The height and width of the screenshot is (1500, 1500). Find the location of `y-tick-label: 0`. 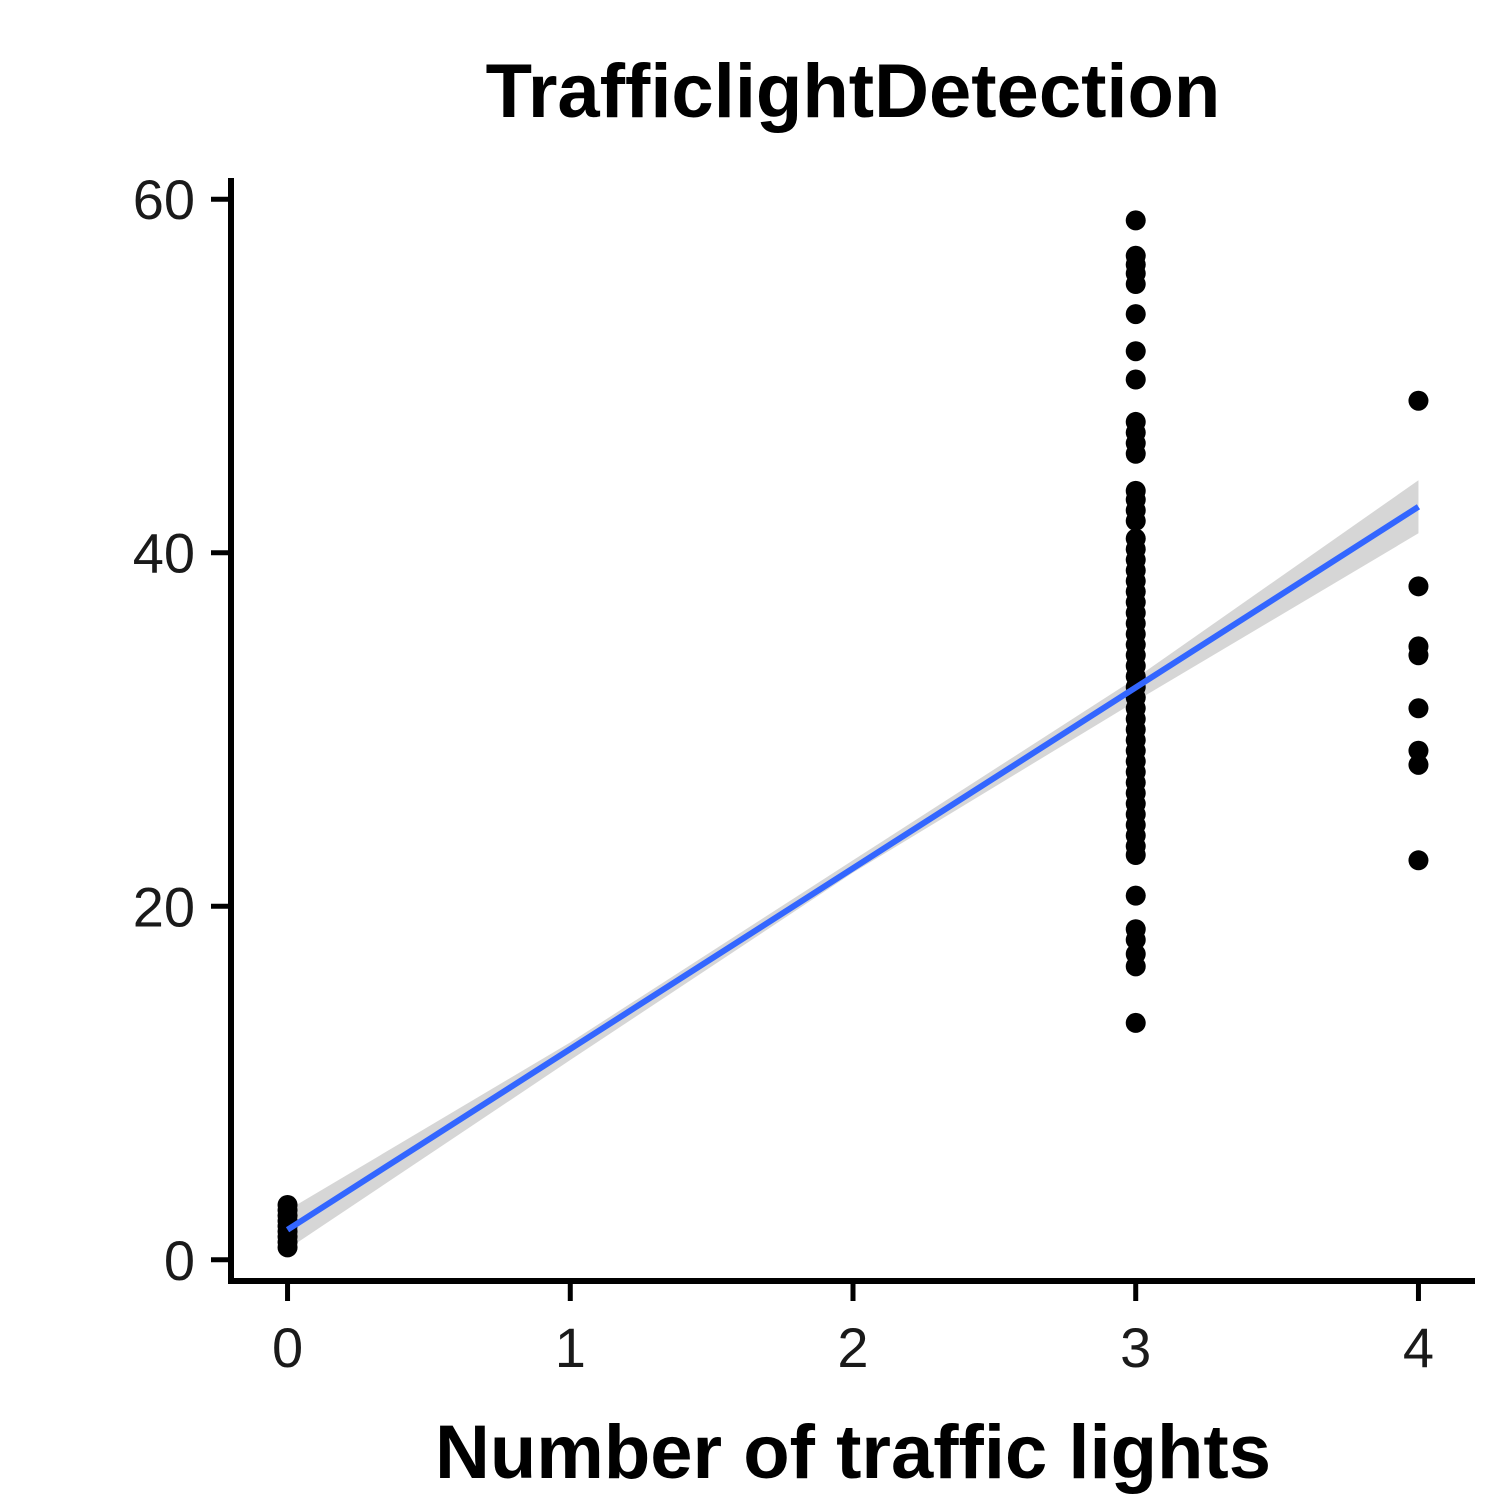

y-tick-label: 0 is located at coordinates (179, 1260).